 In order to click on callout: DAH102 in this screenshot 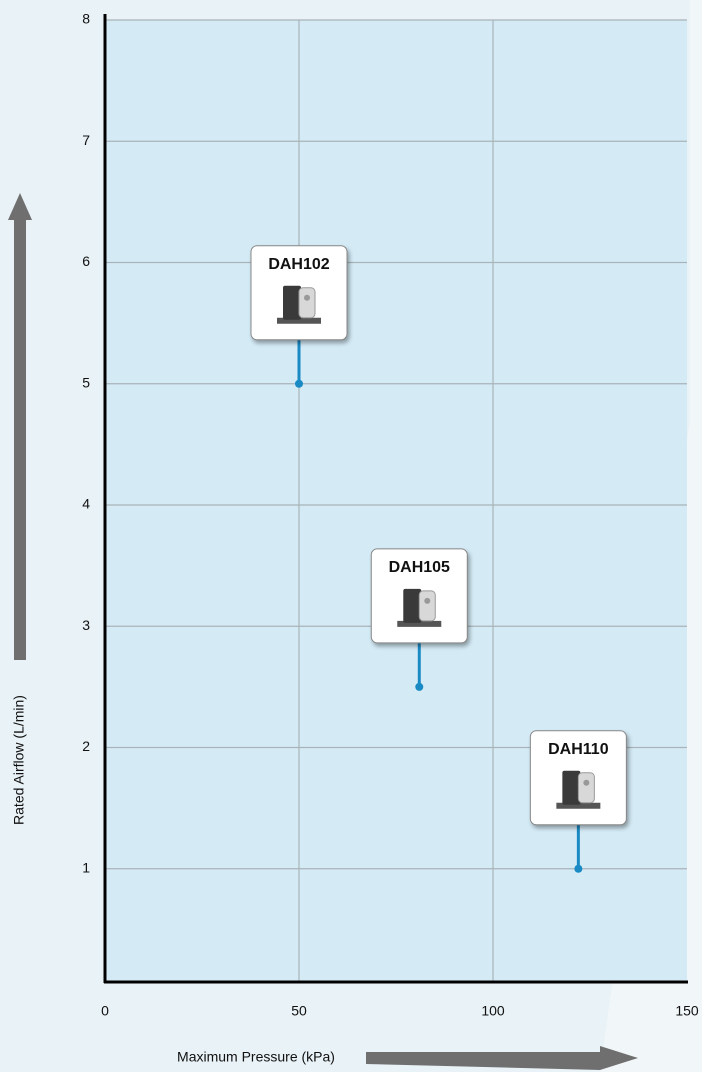, I will do `click(299, 293)`.